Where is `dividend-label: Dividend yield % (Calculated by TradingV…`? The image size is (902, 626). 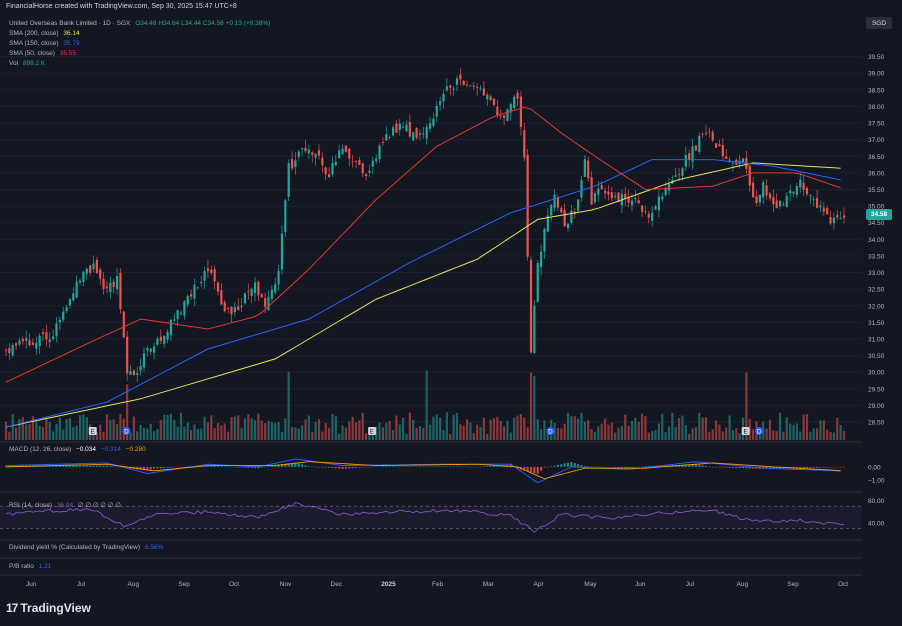
dividend-label: Dividend yield % (Calculated by TradingV… is located at coordinates (75, 547).